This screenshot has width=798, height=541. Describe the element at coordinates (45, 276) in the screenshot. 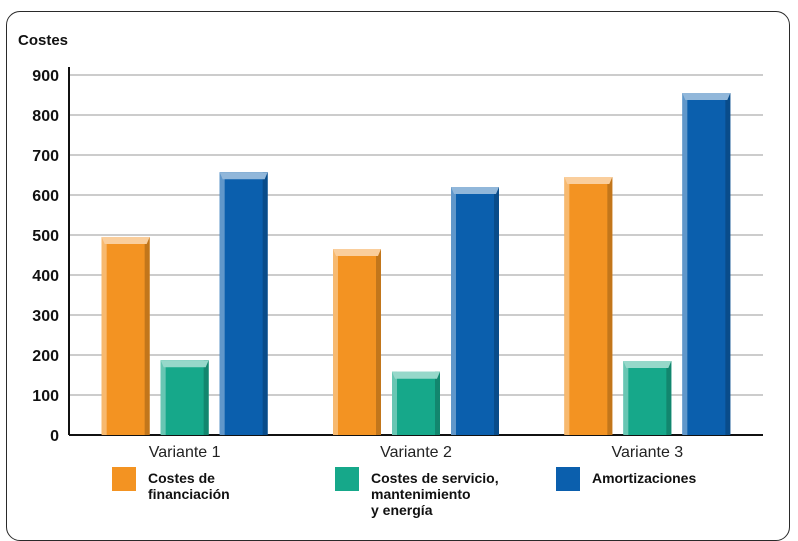

I see `y-tick-label: 400` at that location.